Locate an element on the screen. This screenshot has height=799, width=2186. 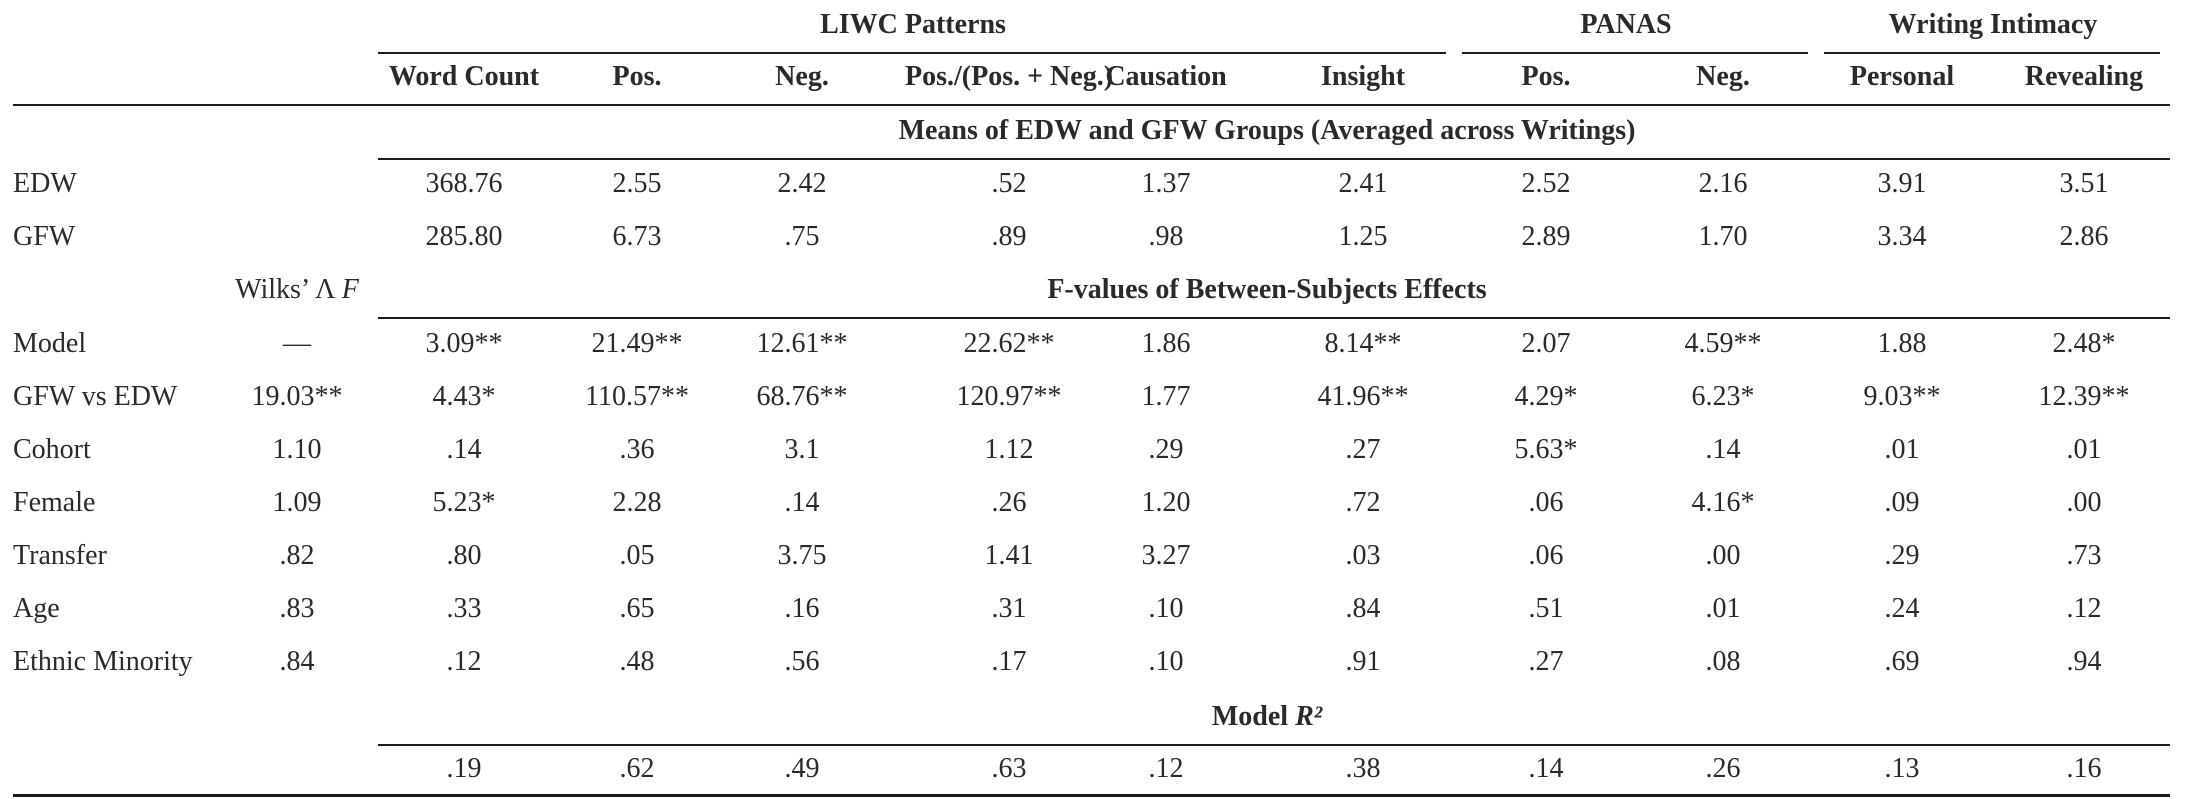
section-title-r2: Model R² is located at coordinates (1267, 717).